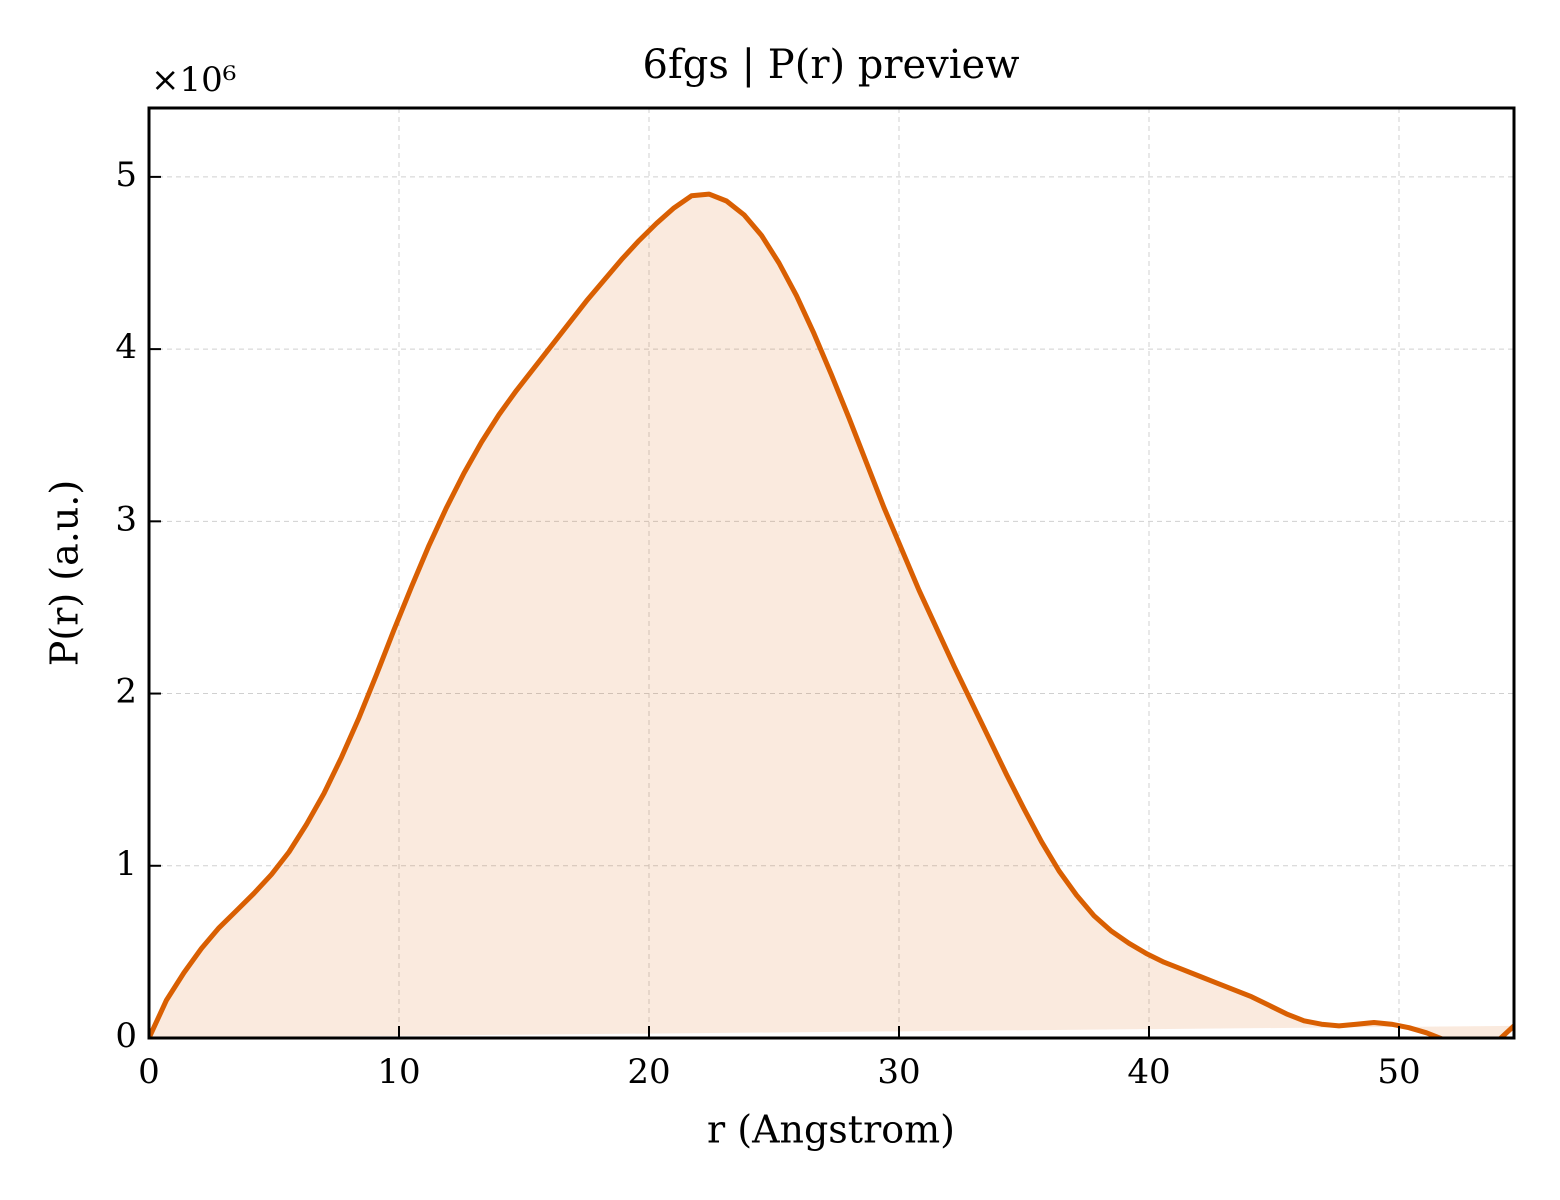 The height and width of the screenshot is (1200, 1560). Describe the element at coordinates (831, 65) in the screenshot. I see `chart-title: 6fgs | P(r) preview` at that location.